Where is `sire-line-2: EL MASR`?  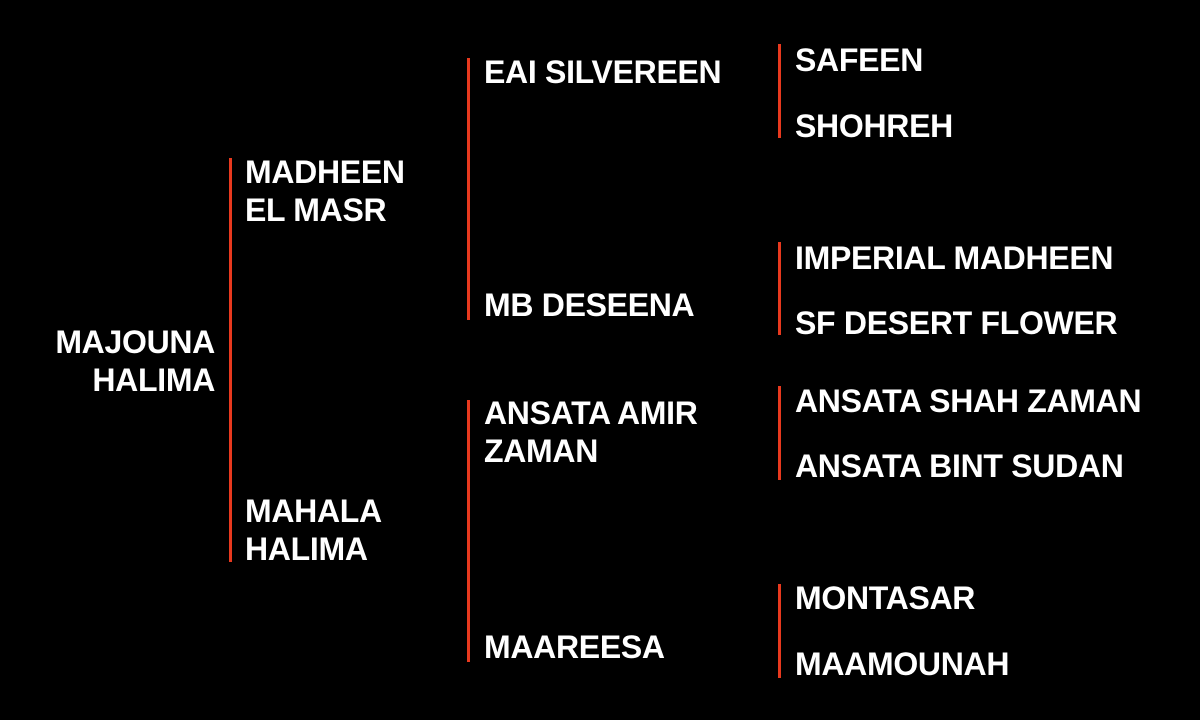
sire-line-2: EL MASR is located at coordinates (316, 210).